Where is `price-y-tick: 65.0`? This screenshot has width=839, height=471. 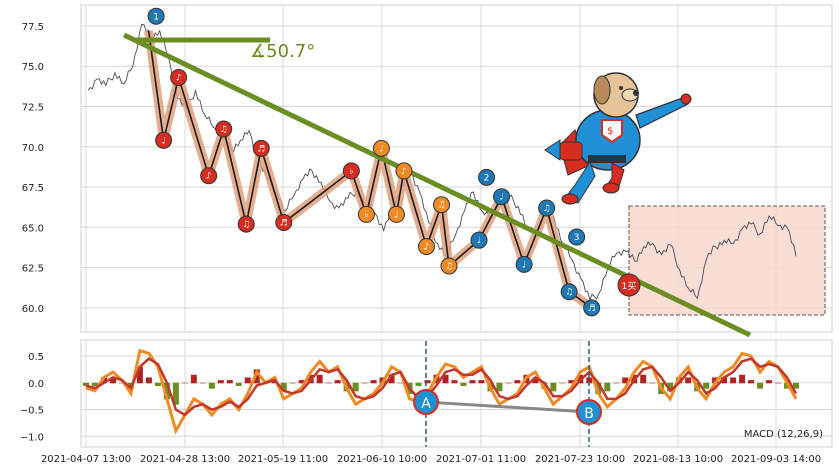 price-y-tick: 65.0 is located at coordinates (33, 228).